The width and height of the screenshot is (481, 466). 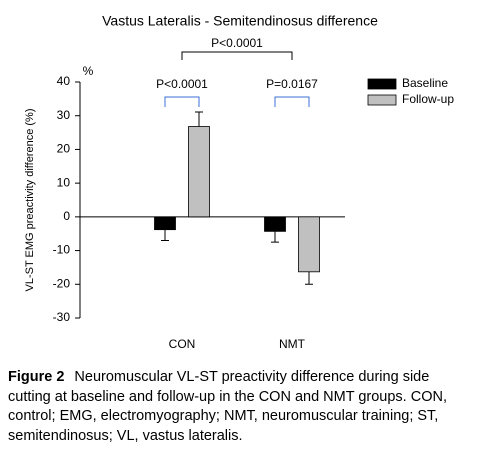 I want to click on y-tick-label: 30, so click(x=64, y=115).